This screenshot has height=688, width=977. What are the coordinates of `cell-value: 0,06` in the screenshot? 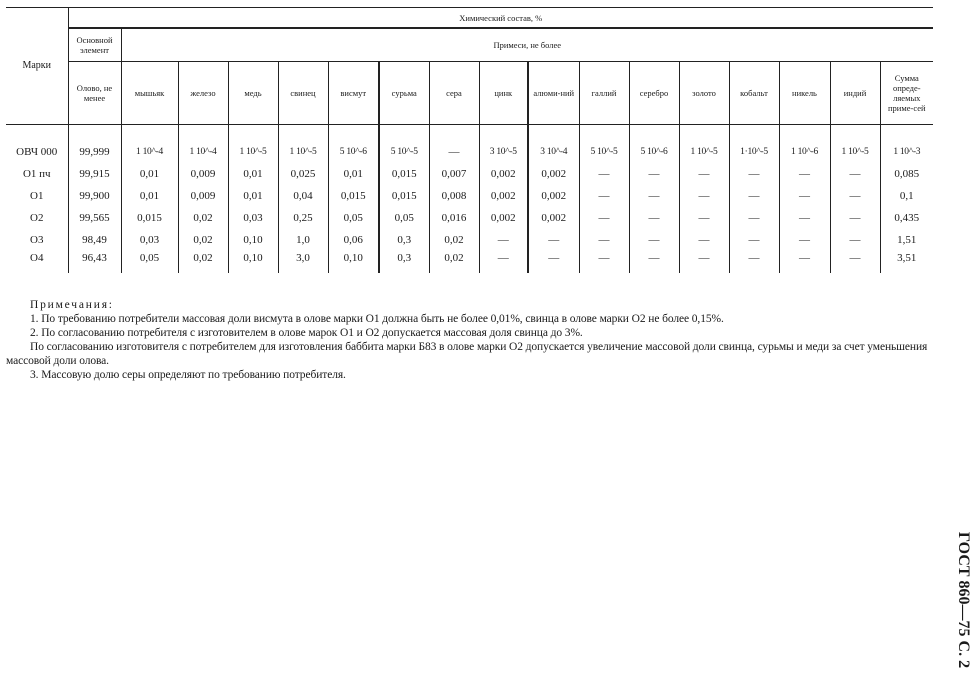 It's located at (353, 240).